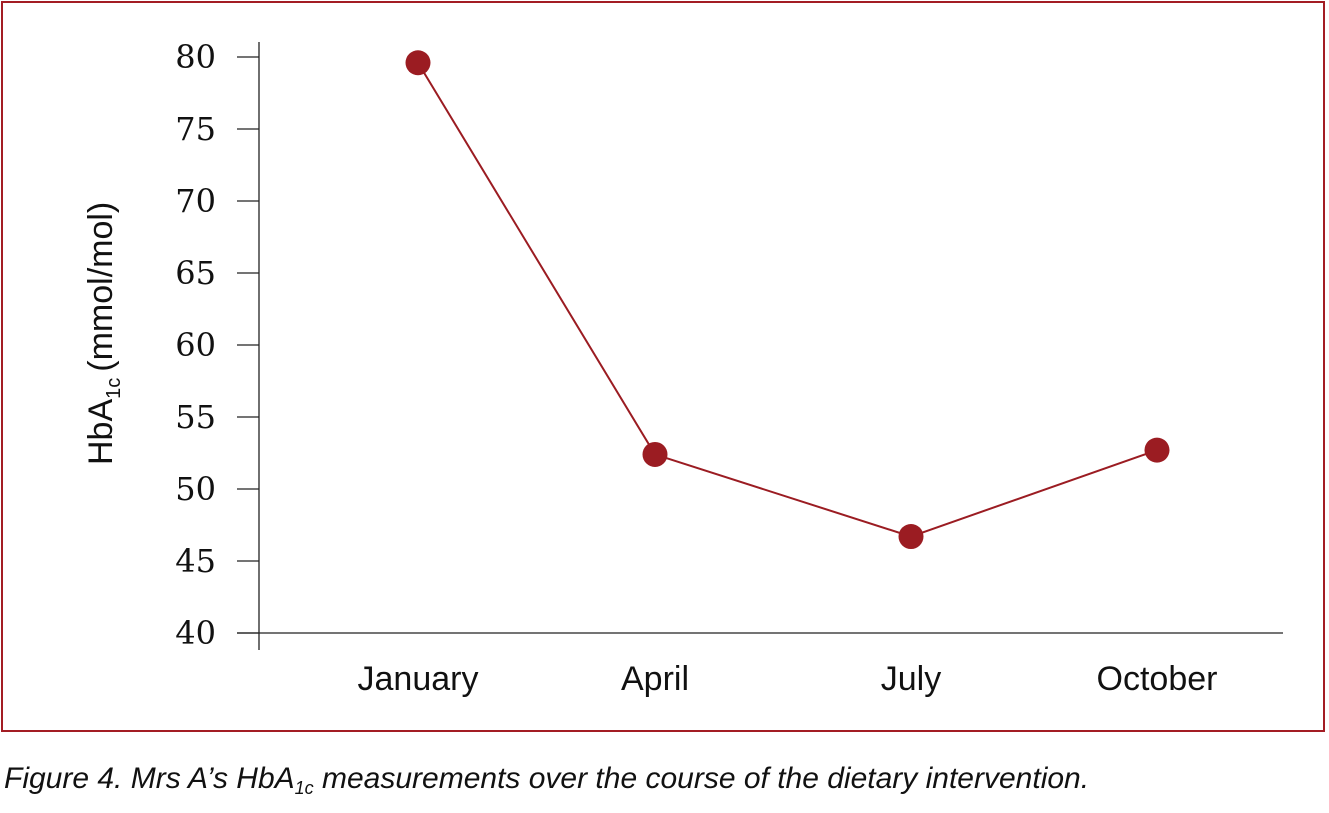  I want to click on caption-prefix: Figure 4. Mrs A’s HbA, so click(149, 778).